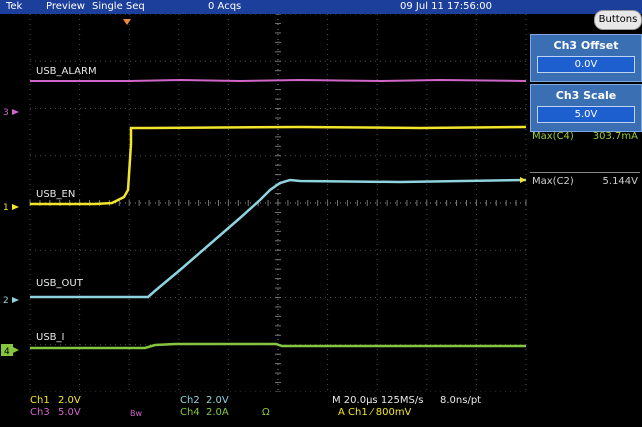  What do you see at coordinates (11, 301) in the screenshot?
I see `ch2-marker: 2` at bounding box center [11, 301].